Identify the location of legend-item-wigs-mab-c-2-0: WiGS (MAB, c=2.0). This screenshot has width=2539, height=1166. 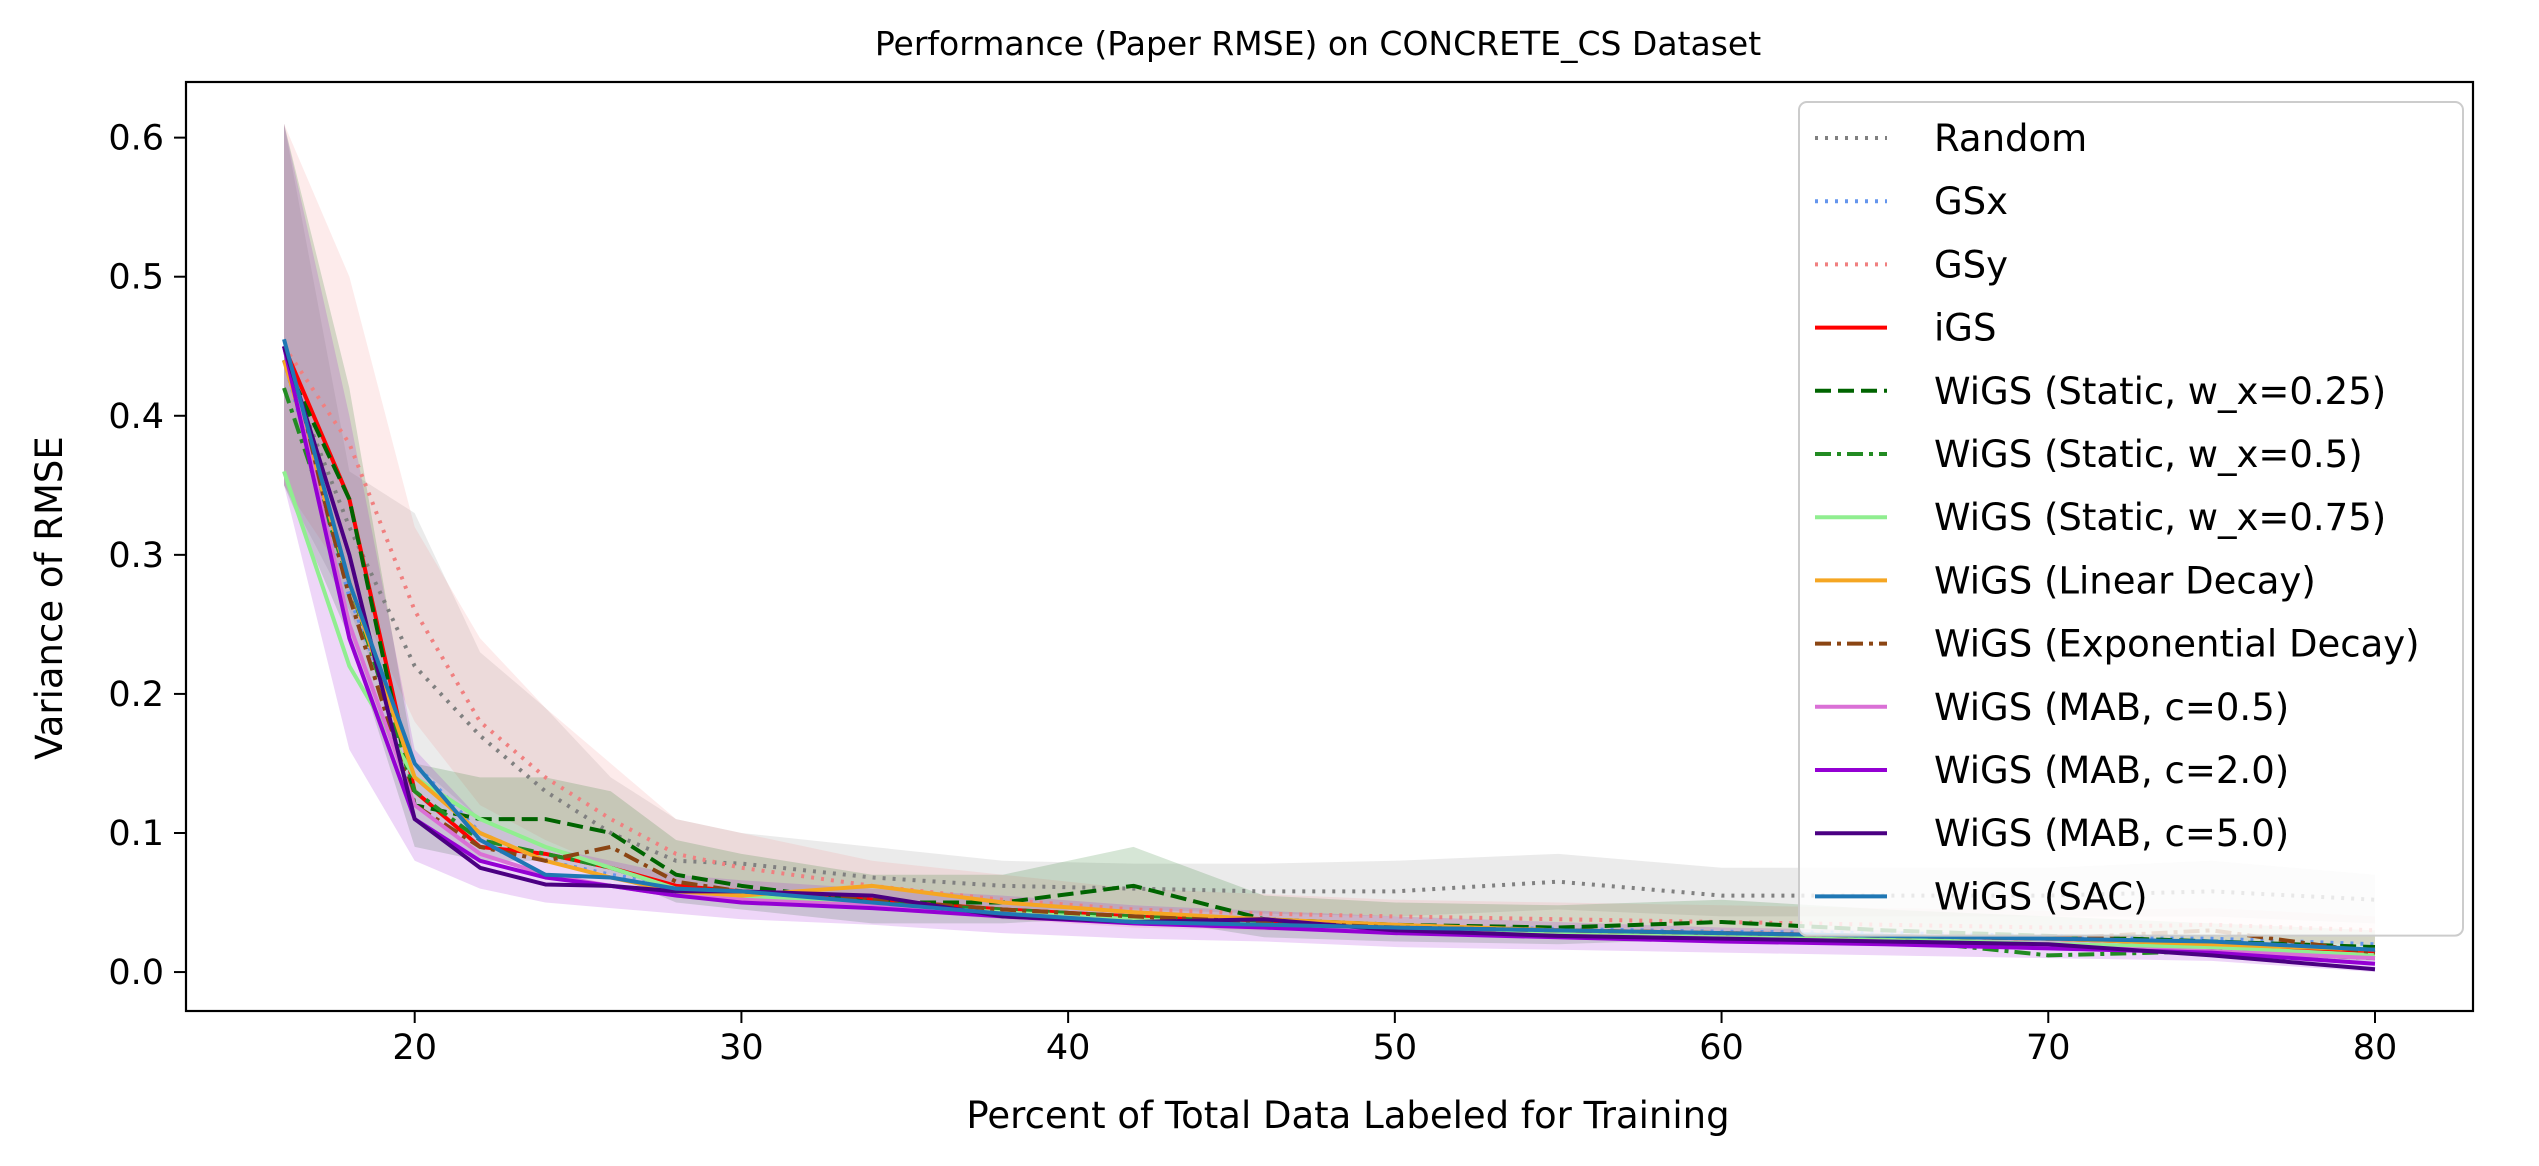
(2052, 770).